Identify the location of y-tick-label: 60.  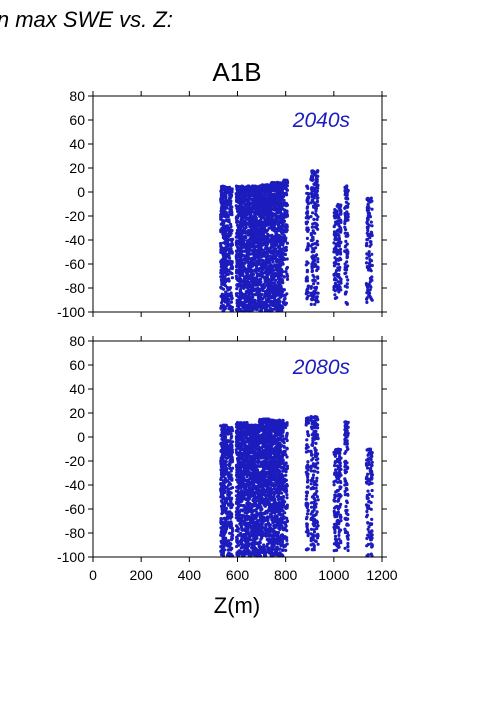
(77, 120).